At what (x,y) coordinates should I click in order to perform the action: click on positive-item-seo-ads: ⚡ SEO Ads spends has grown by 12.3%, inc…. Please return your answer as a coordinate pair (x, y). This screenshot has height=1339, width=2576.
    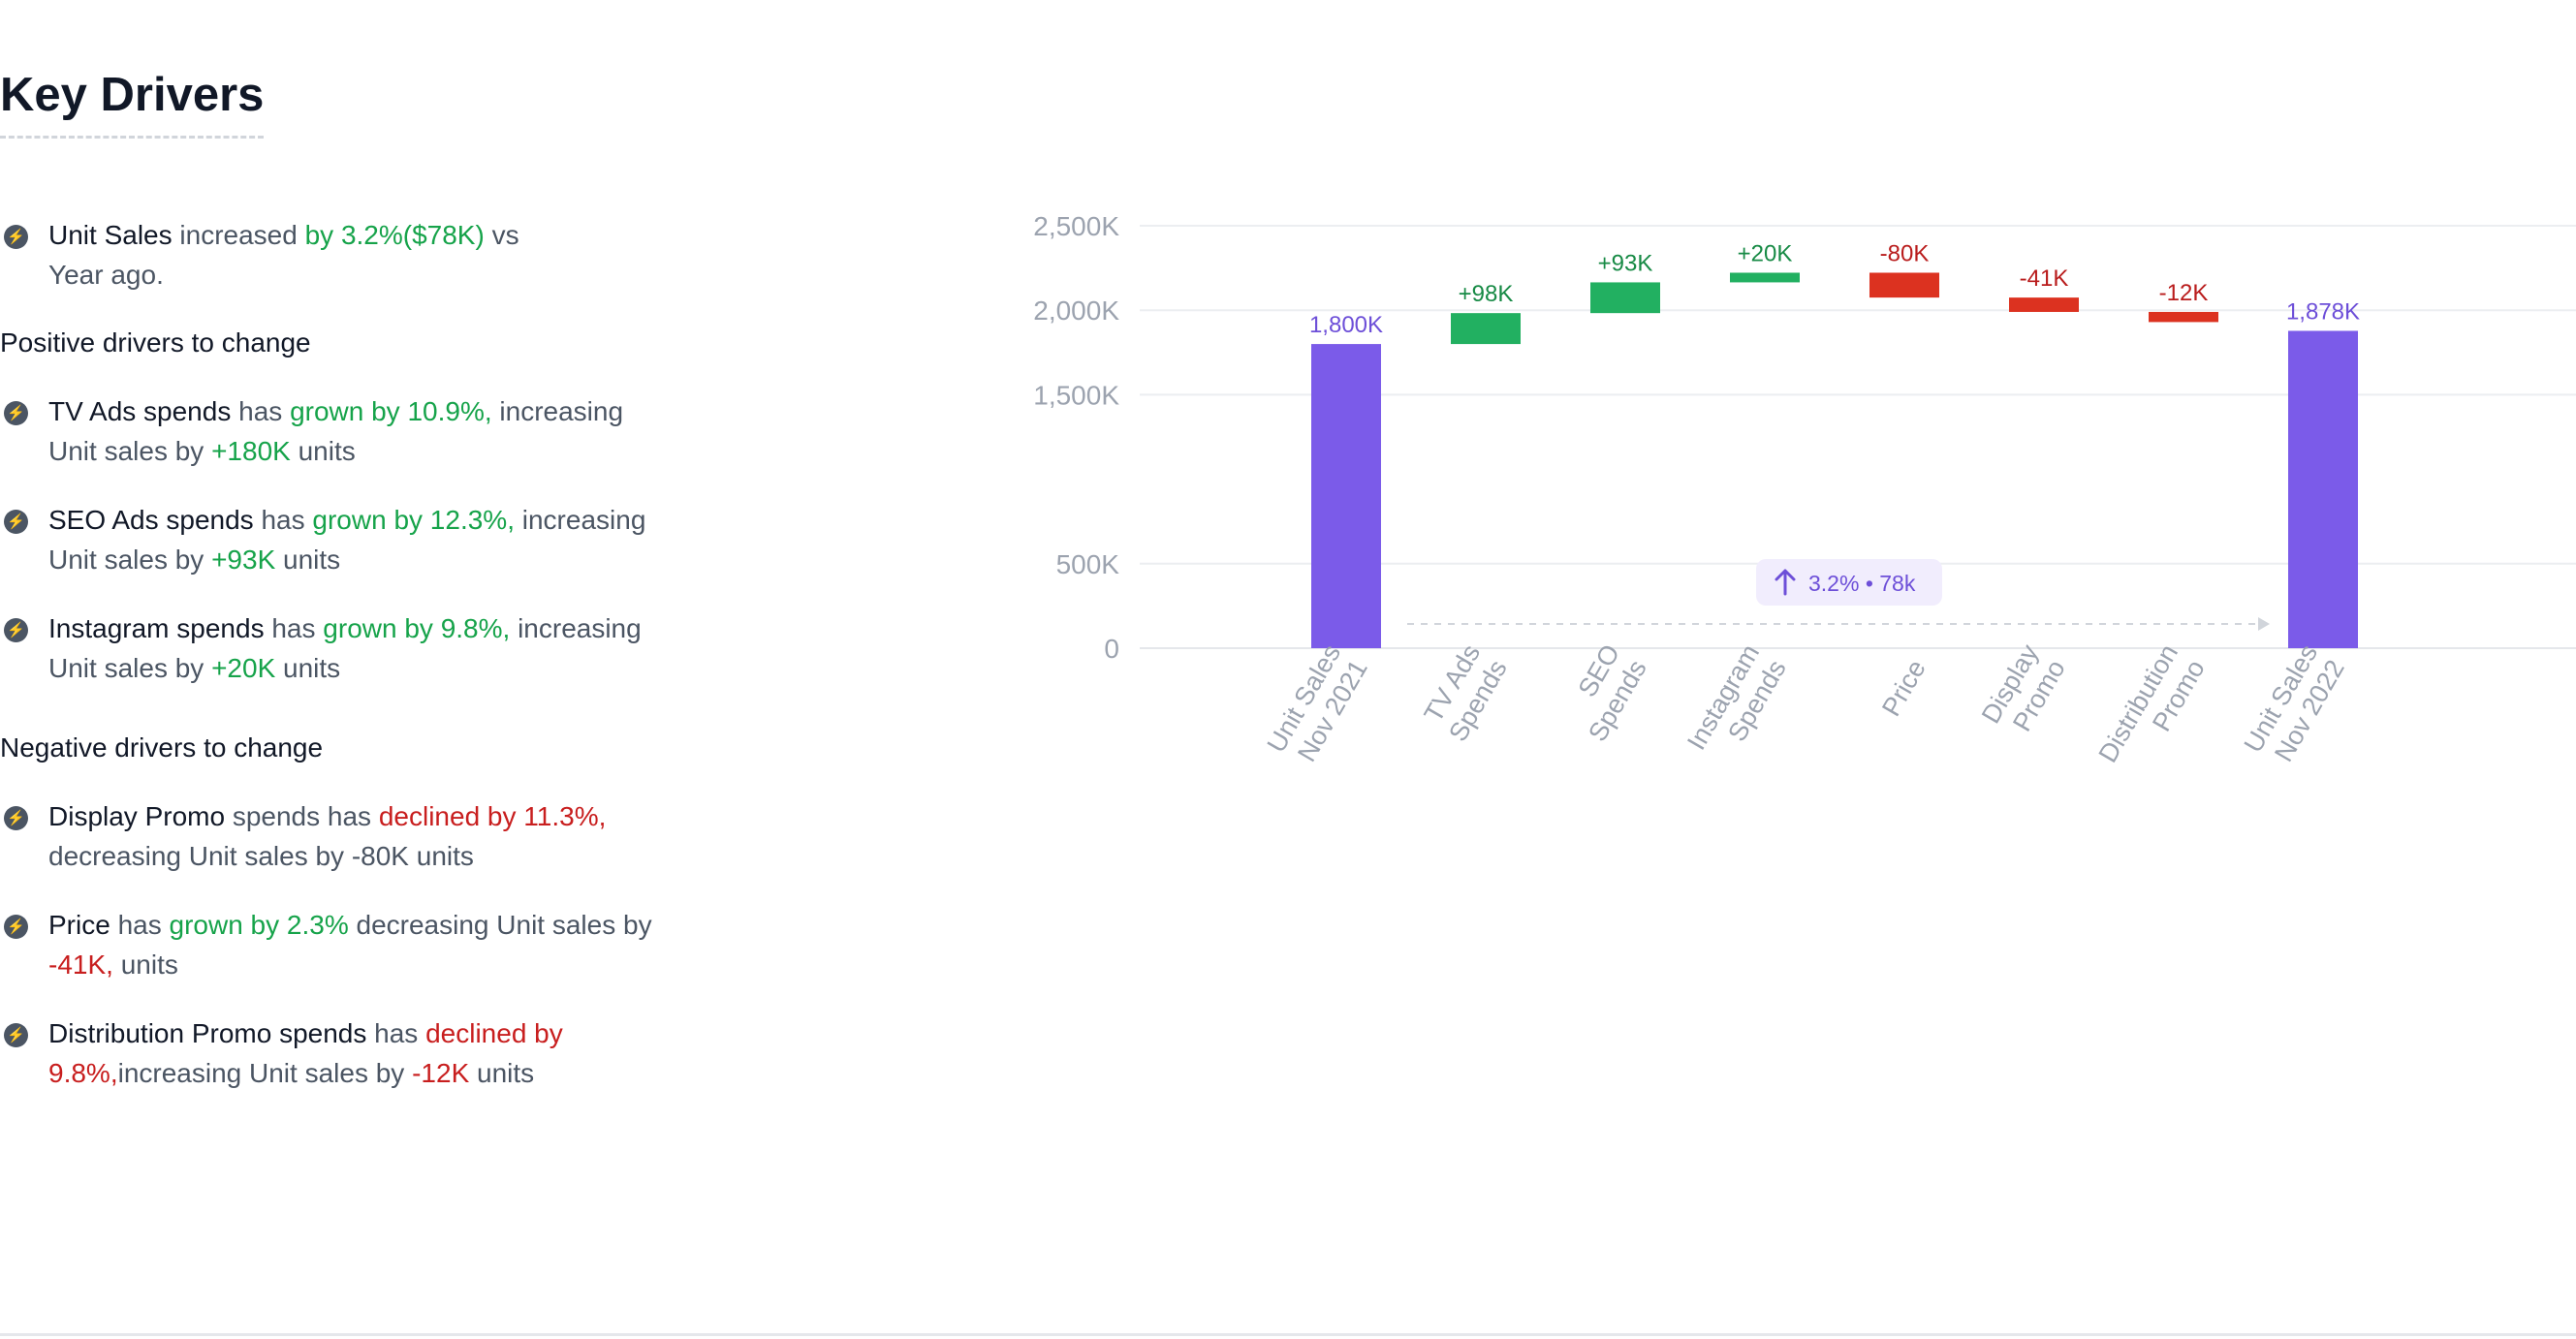
    Looking at the image, I should click on (368, 539).